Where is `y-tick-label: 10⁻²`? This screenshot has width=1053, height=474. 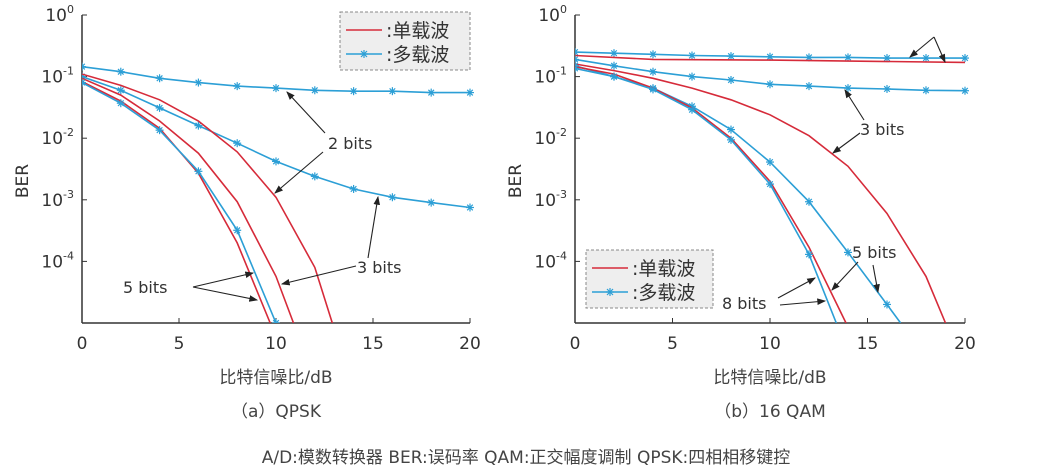 y-tick-label: 10⁻² is located at coordinates (550, 137).